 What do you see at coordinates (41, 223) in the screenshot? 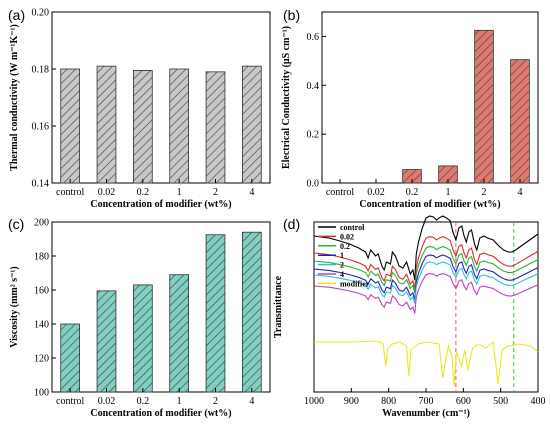
I see `y-tick-label: 200` at bounding box center [41, 223].